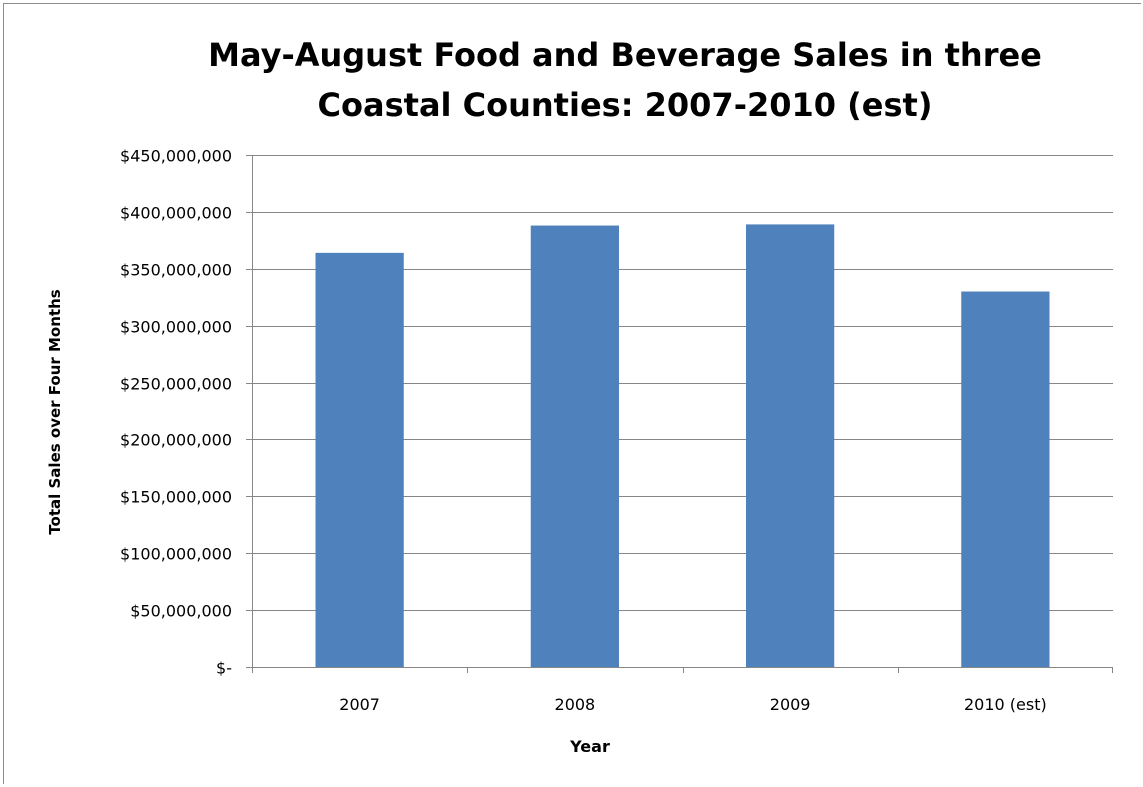  I want to click on bar-2007, so click(359, 460).